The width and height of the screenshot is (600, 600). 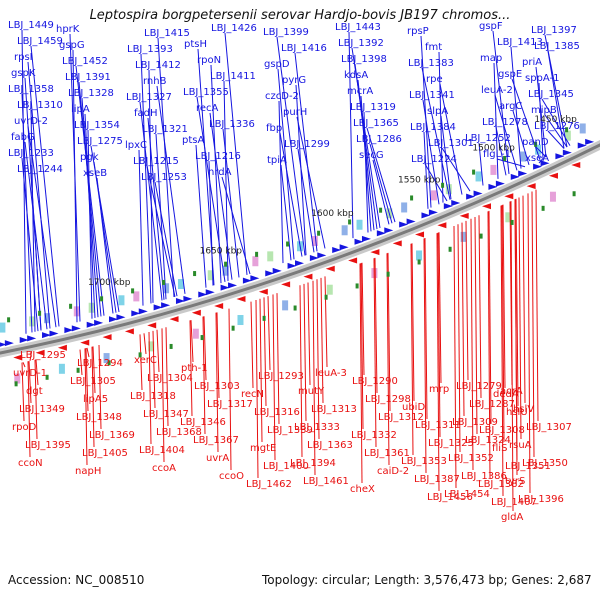 I want to click on gene-label-lbj-1278: LBJ_1278, so click(x=505, y=122).